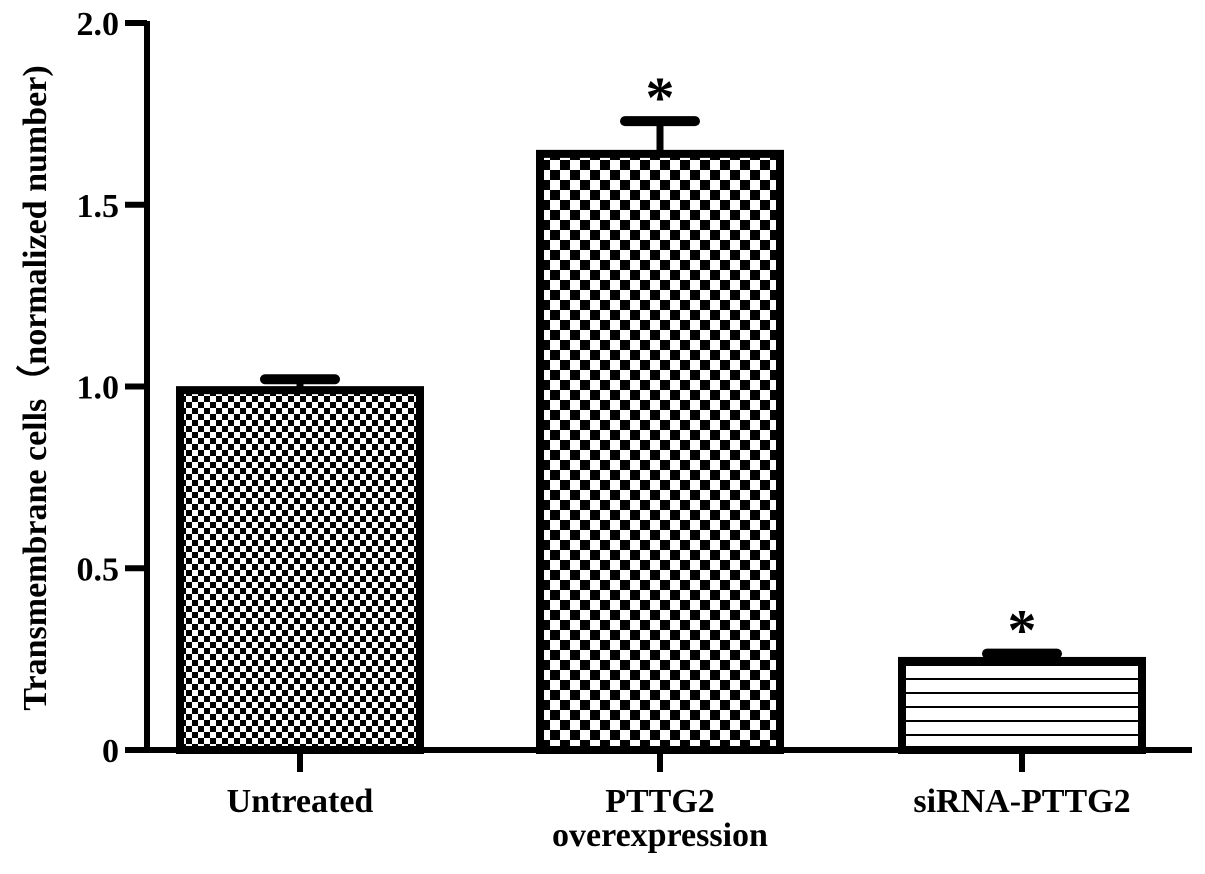 The image size is (1205, 874). I want to click on x-tick-label-1-line-0: PTTG2, so click(660, 801).